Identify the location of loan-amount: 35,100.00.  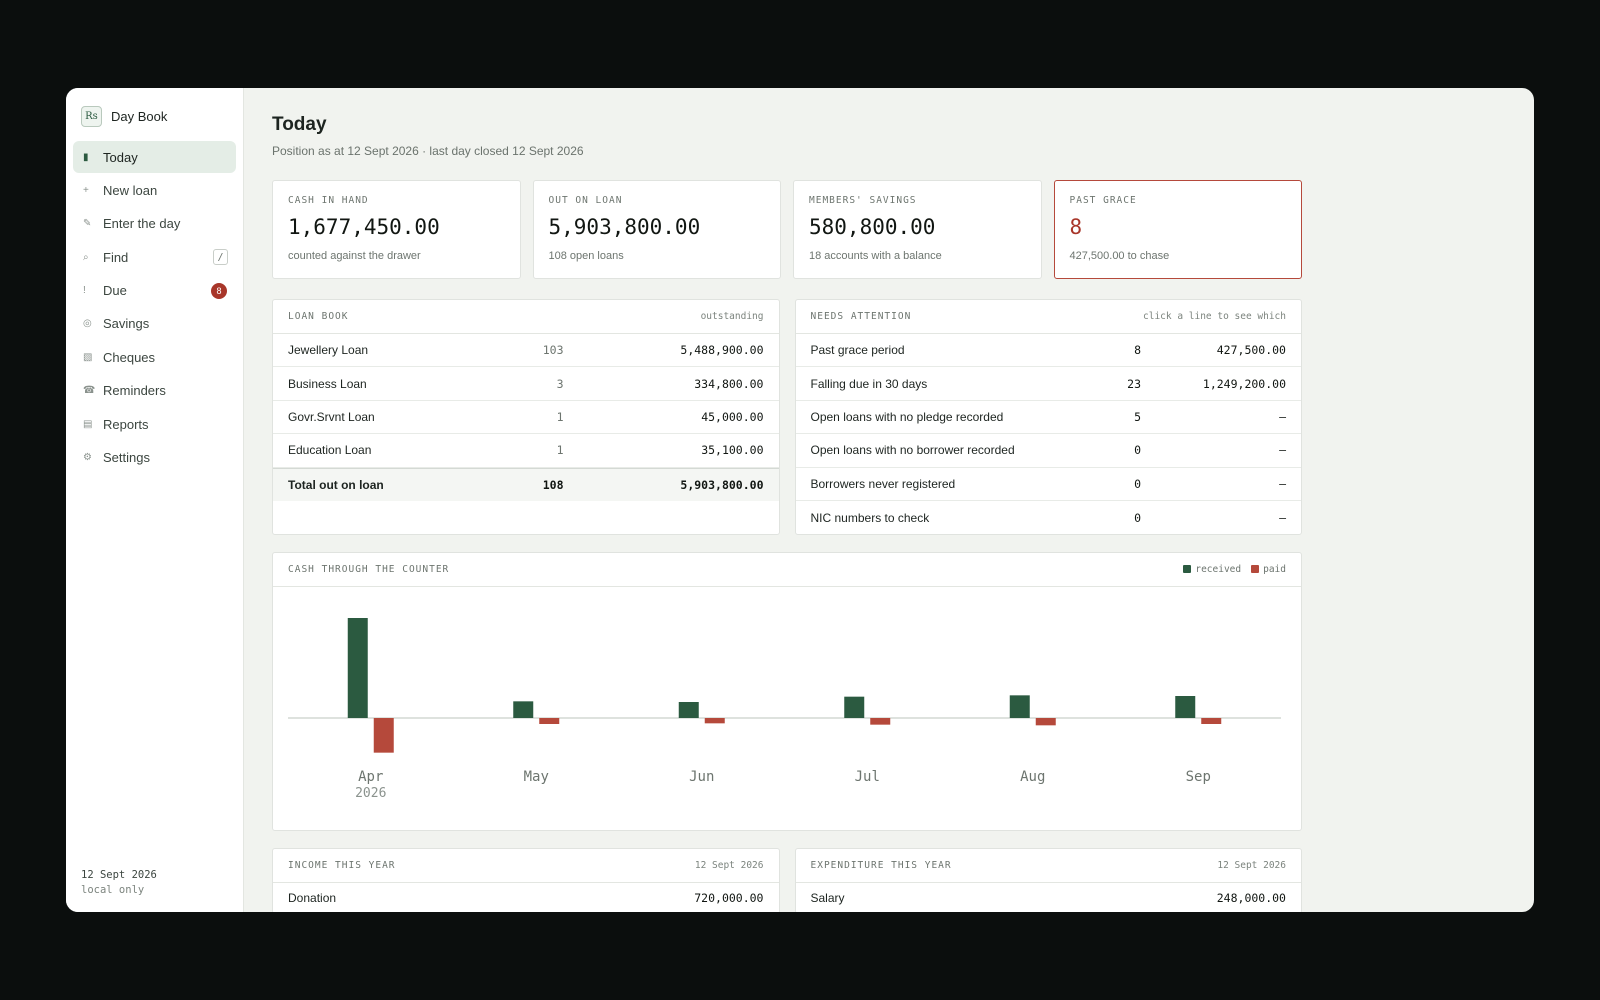
(732, 450).